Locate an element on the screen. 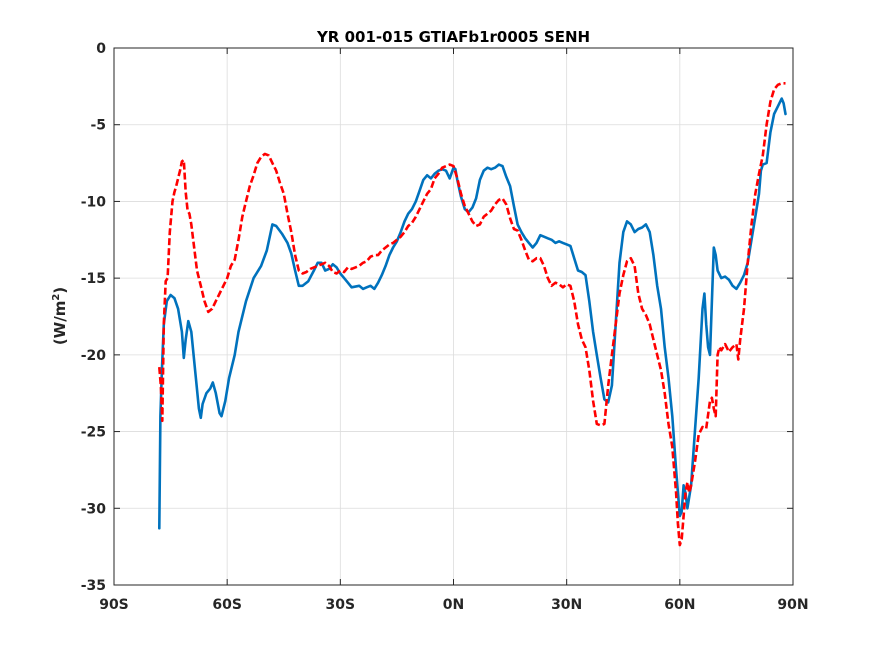 This screenshot has width=875, height=656. chart-title: YR 001-015 GTIAFb1r0005 SENH is located at coordinates (453, 37).